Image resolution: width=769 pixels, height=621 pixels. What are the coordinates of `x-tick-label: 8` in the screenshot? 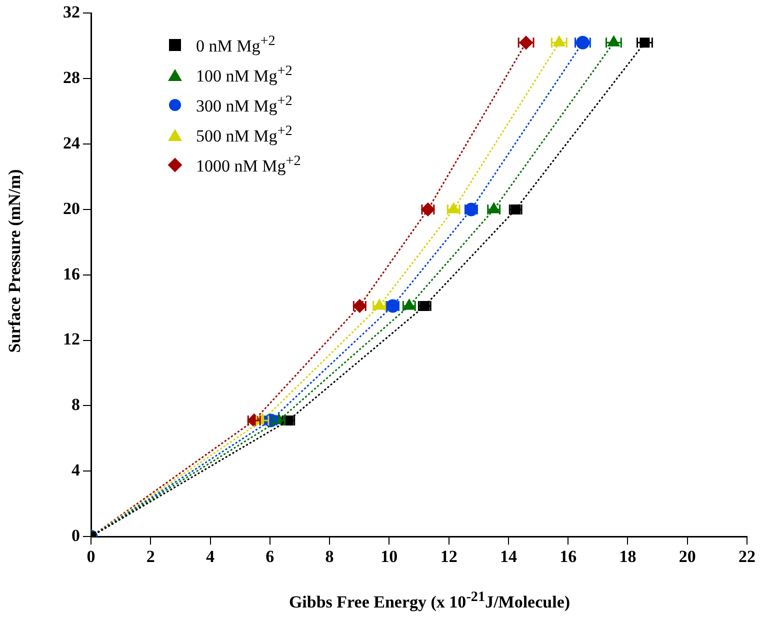 It's located at (329, 556).